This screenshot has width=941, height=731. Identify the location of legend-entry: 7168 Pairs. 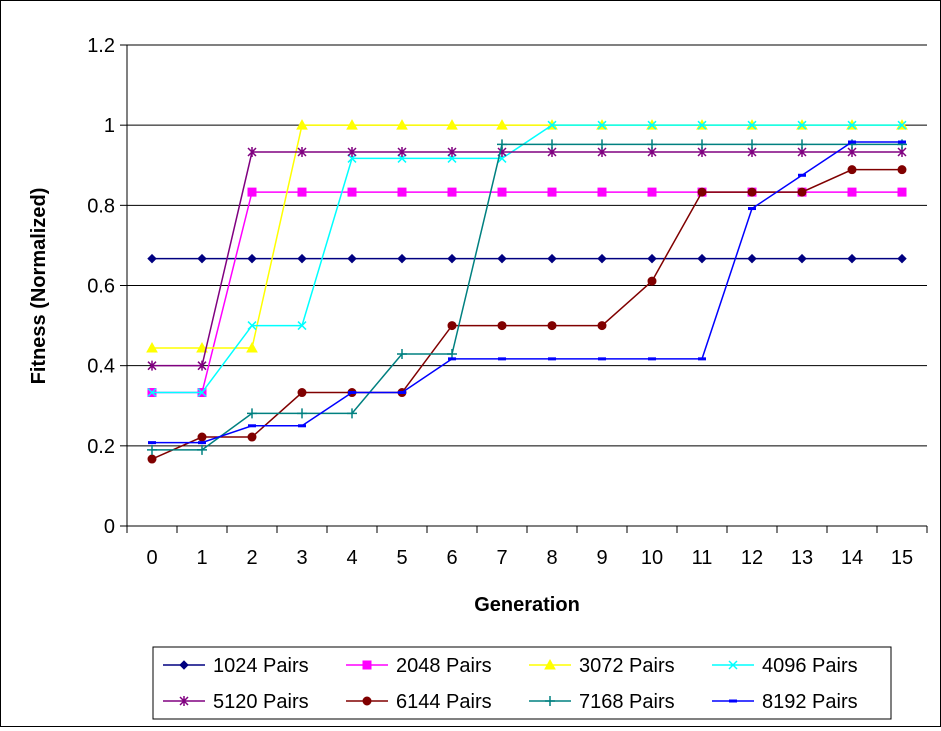
(602, 702).